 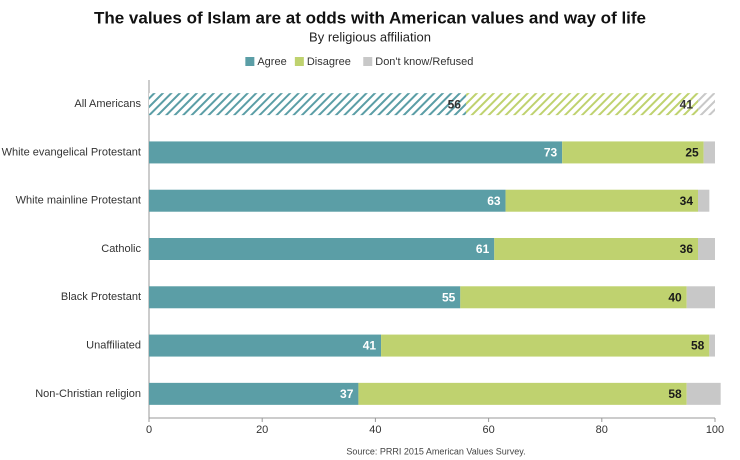 What do you see at coordinates (488, 430) in the screenshot?
I see `x-tick-label: 60` at bounding box center [488, 430].